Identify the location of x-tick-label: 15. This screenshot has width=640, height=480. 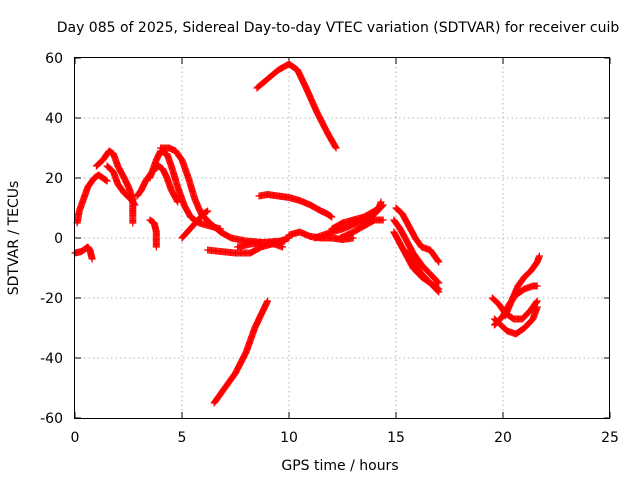
(396, 438).